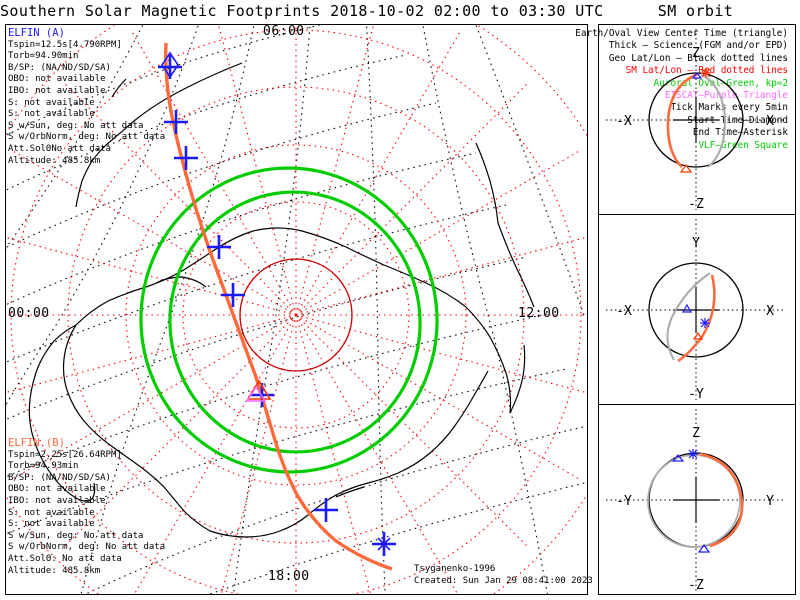 This screenshot has width=800, height=600. I want to click on legend-item-1: Thick — Science (FGM and/or EPD), so click(698, 46).